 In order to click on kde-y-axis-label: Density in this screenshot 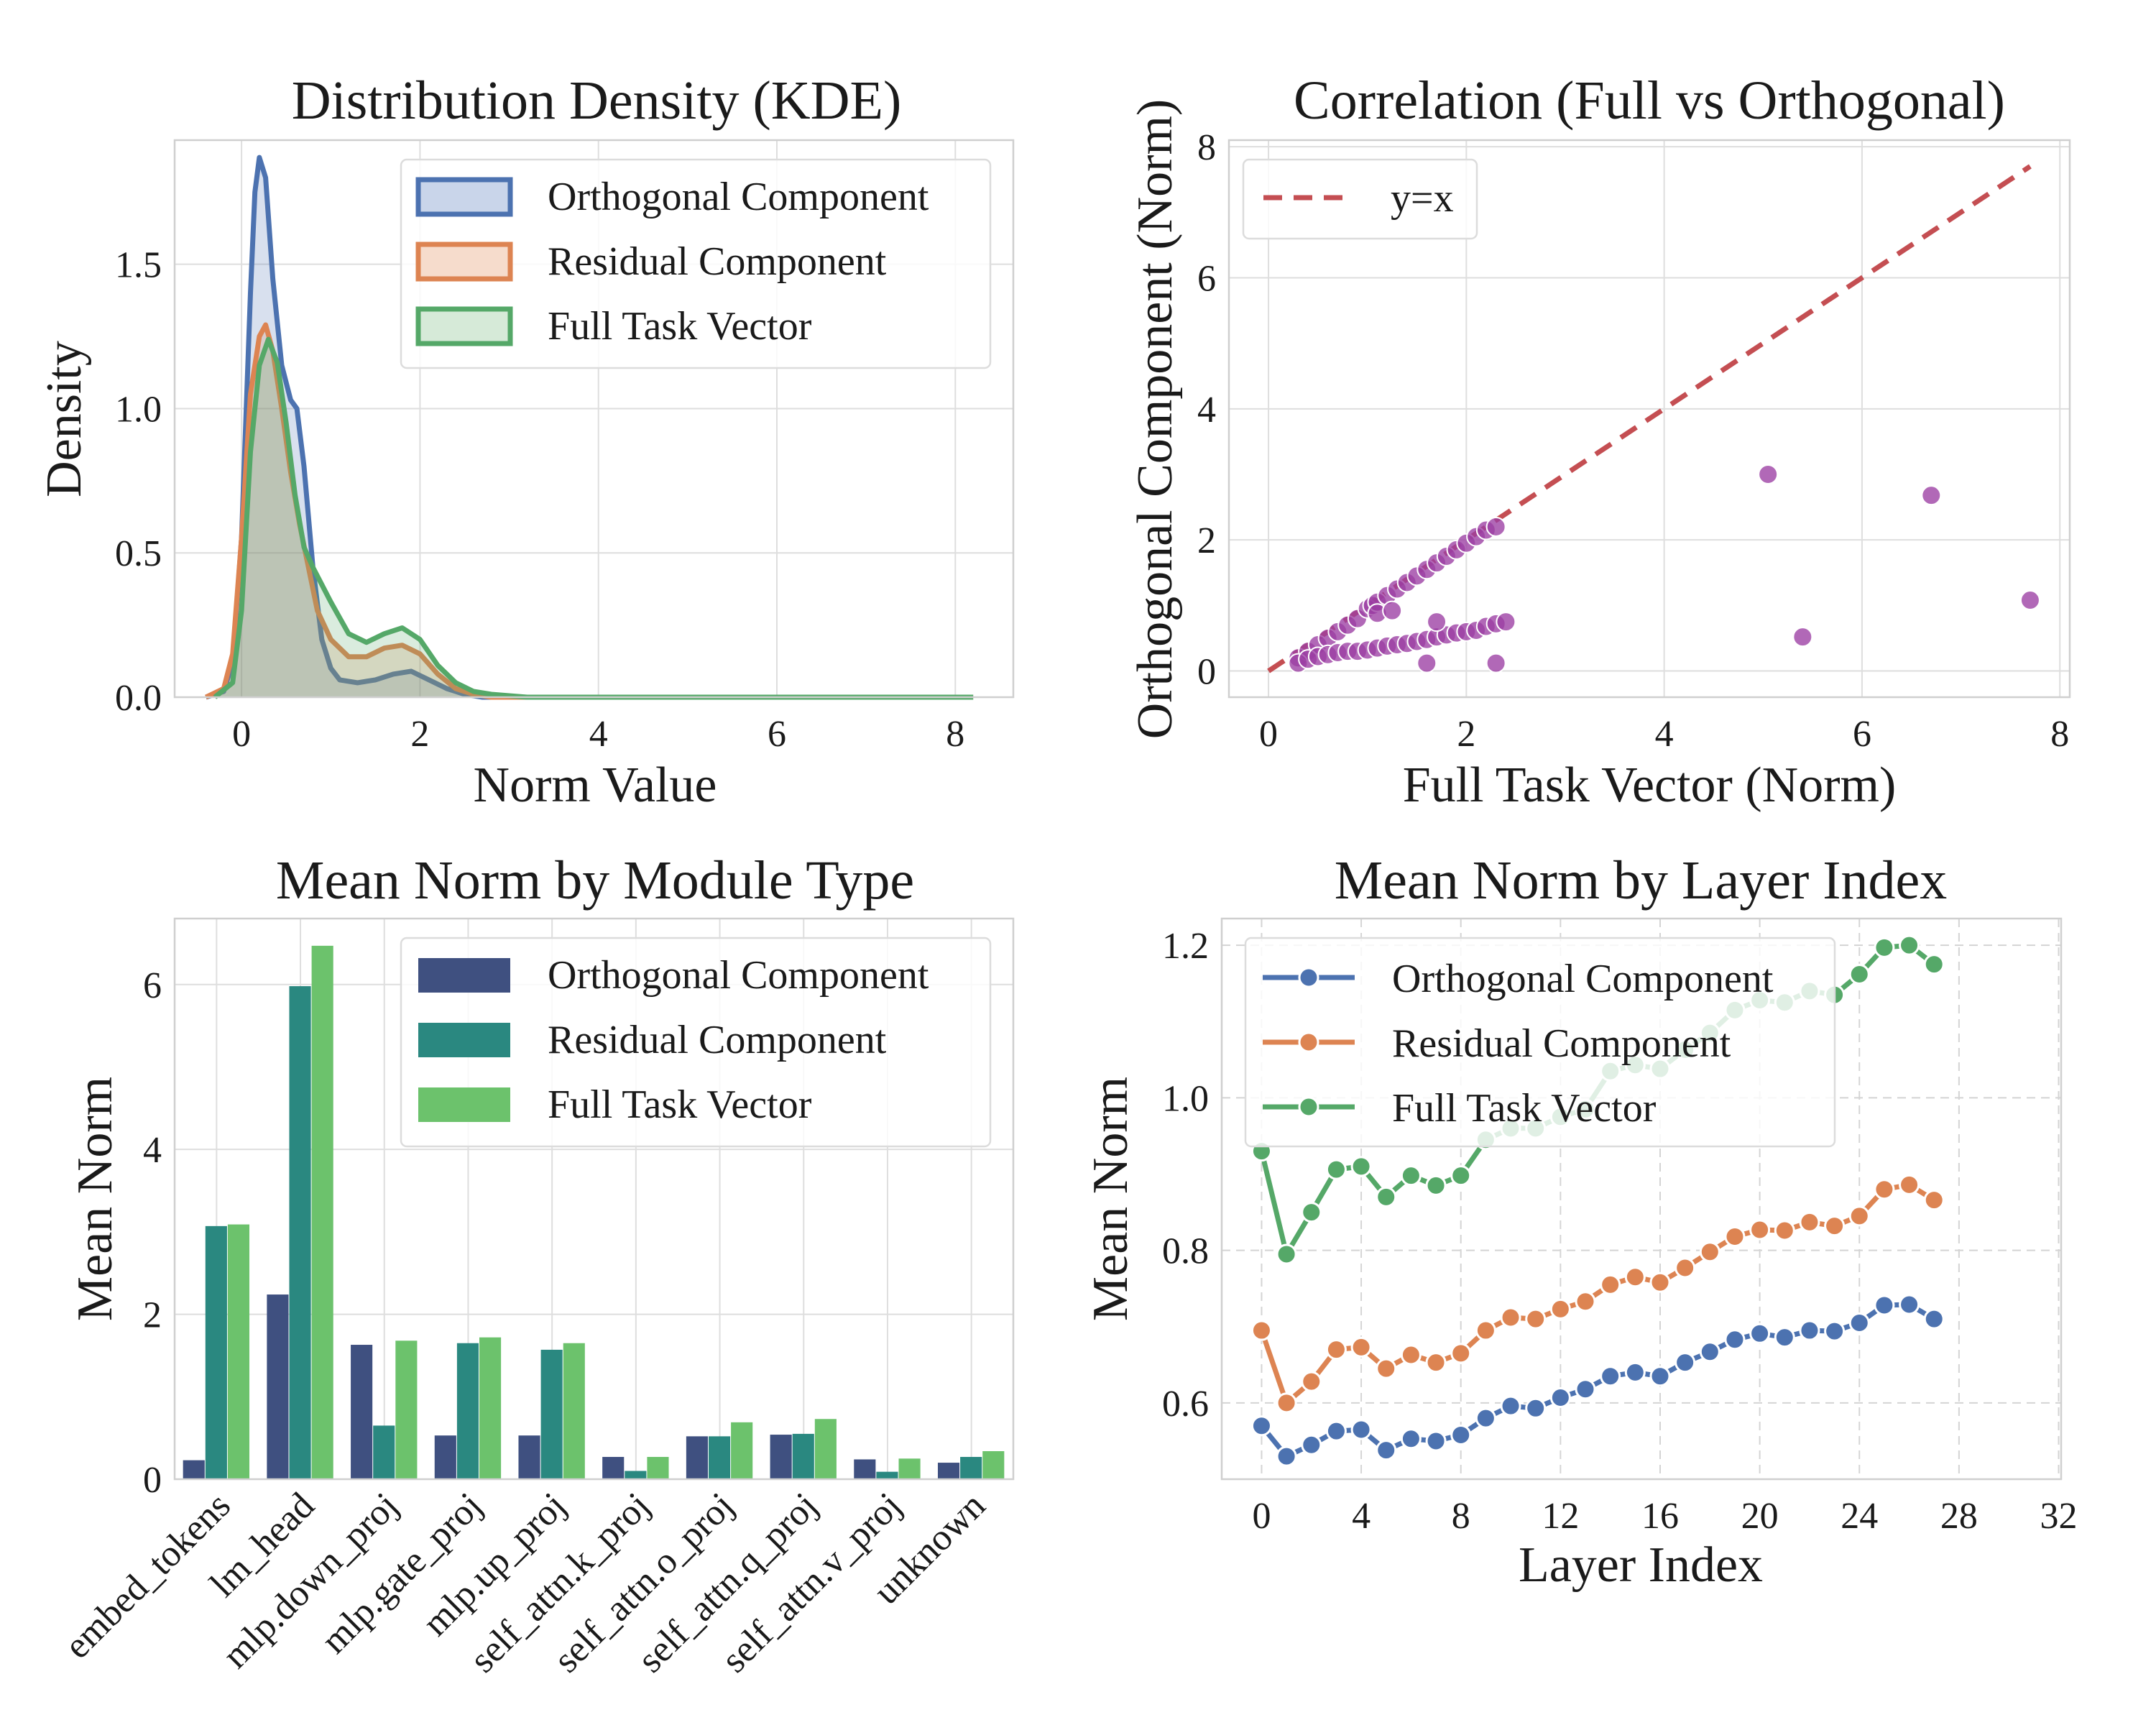, I will do `click(64, 419)`.